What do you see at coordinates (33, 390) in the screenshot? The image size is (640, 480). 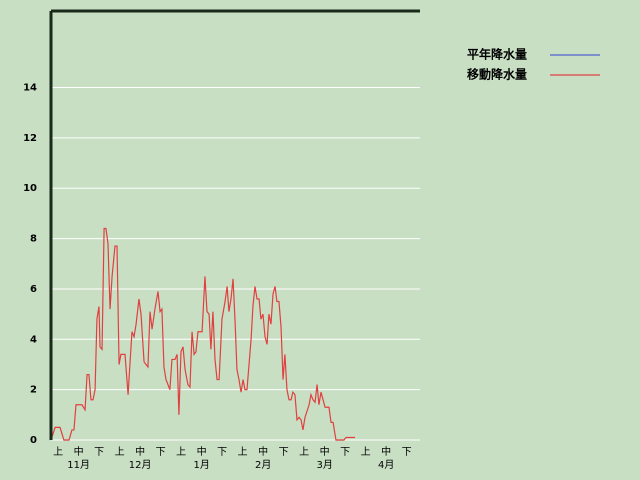 I see `y-tick-label: 2` at bounding box center [33, 390].